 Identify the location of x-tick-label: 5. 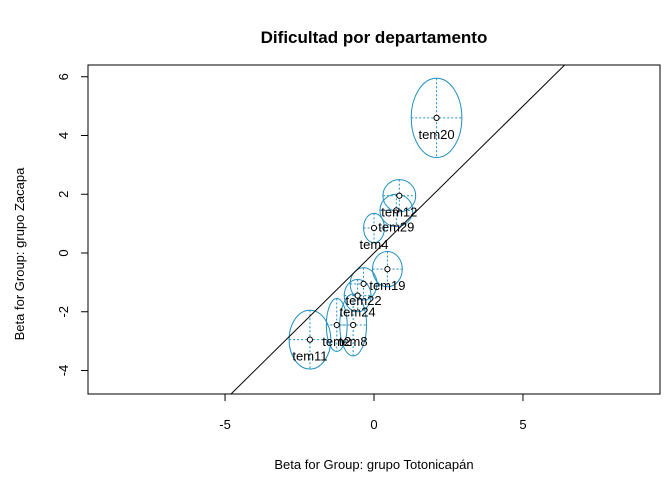
(522, 424).